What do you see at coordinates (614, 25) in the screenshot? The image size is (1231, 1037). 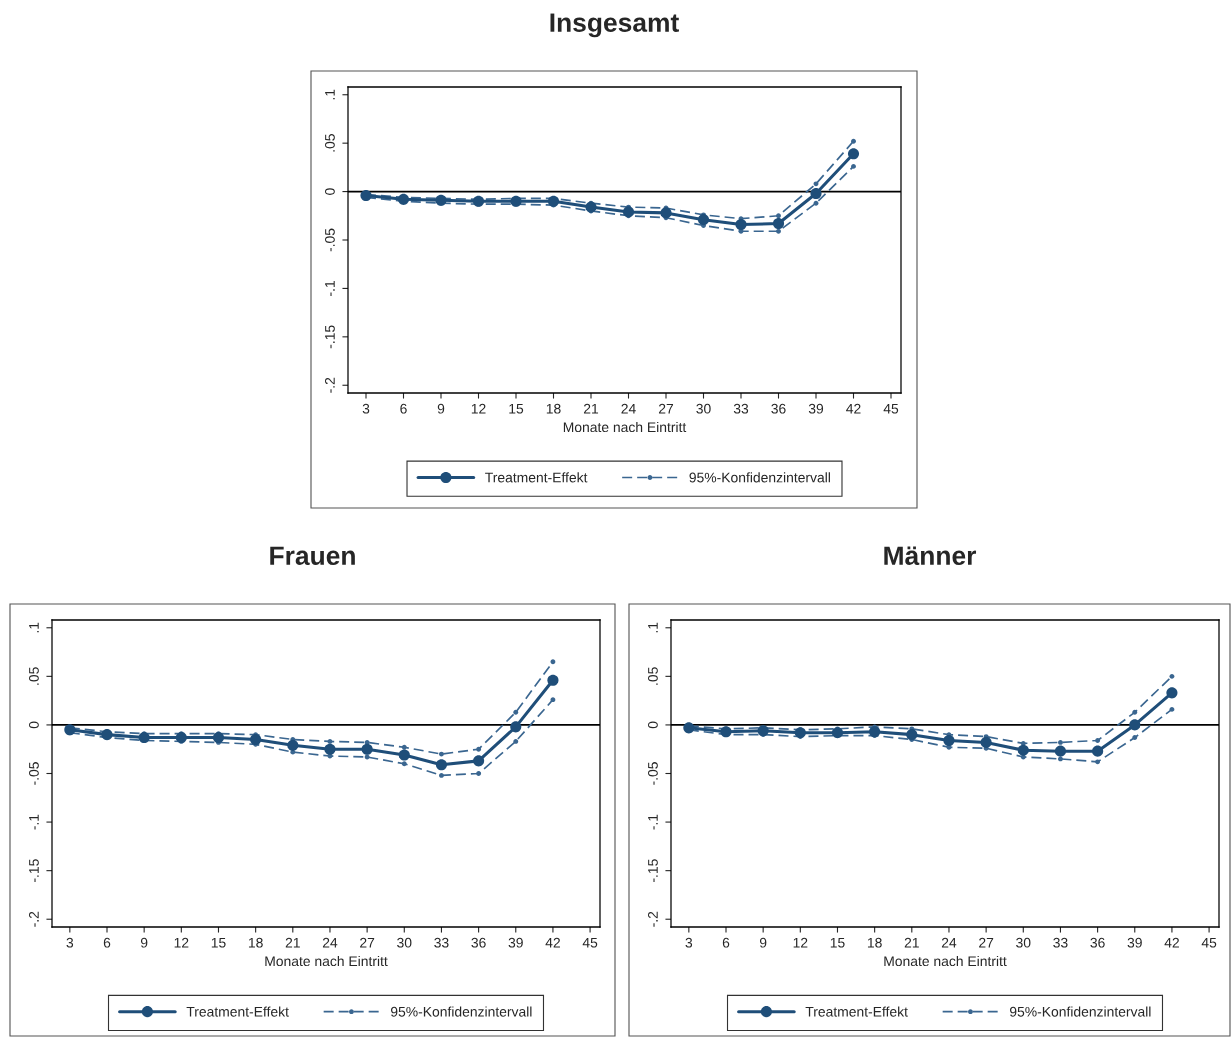 I see `chart-title: Insgesamt` at bounding box center [614, 25].